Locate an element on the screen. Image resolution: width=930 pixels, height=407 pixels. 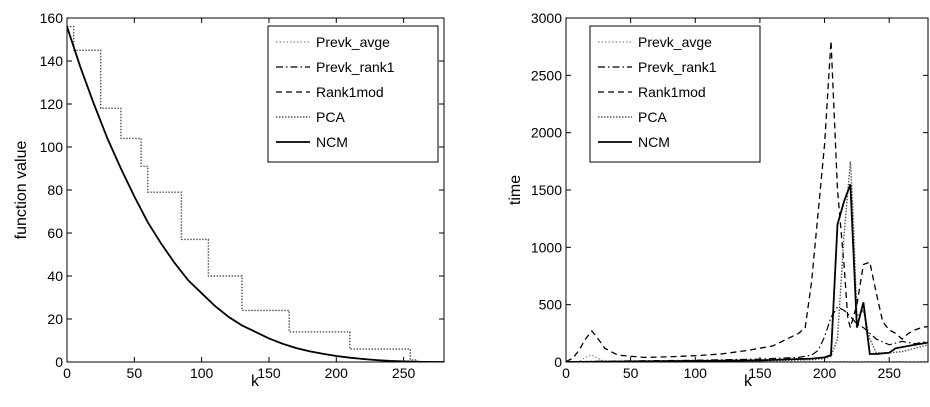
y-axis-label: time is located at coordinates (515, 190).